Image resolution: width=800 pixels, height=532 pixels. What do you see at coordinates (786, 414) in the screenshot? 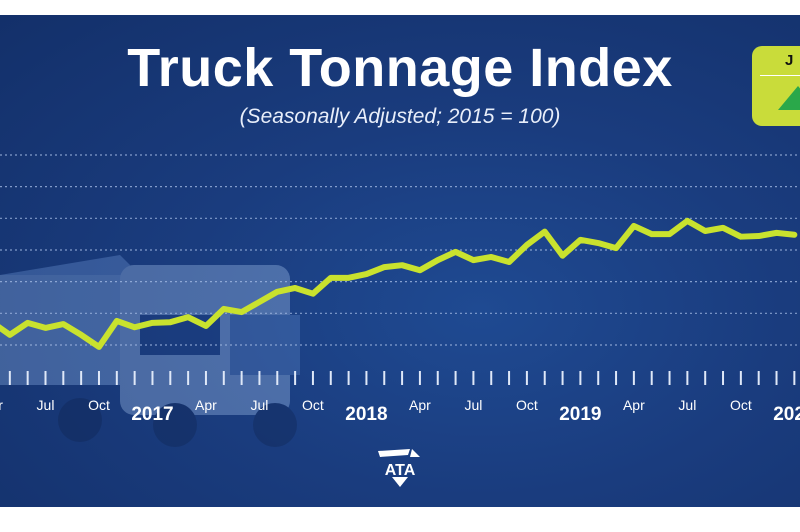
I see `x-tick-label: 2020` at bounding box center [786, 414].